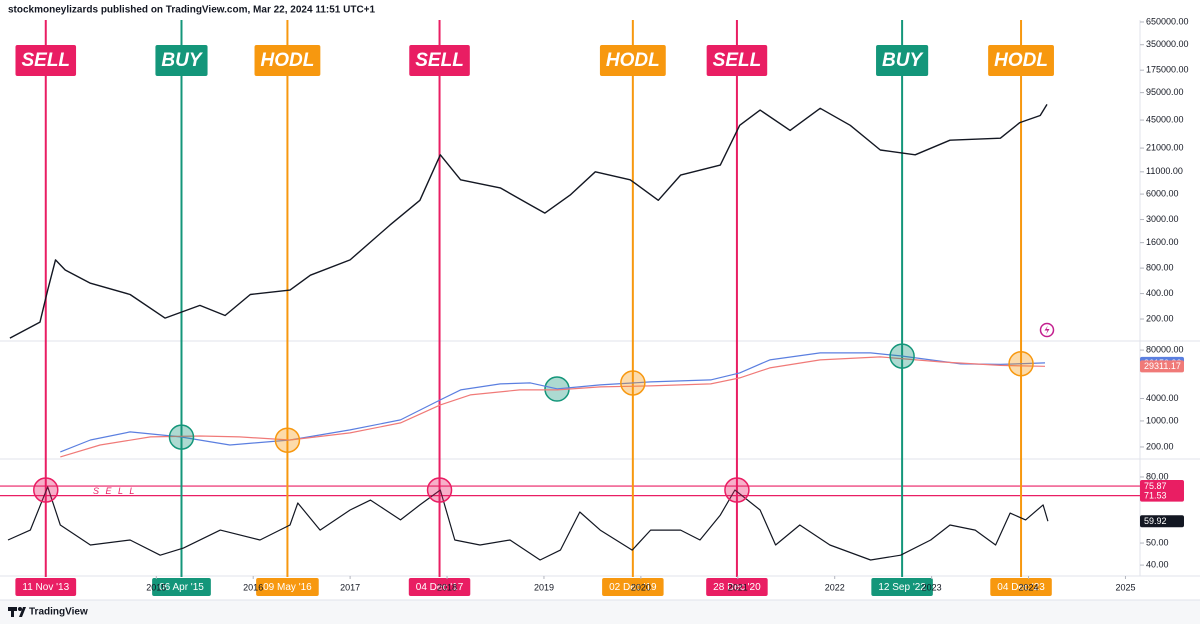 This screenshot has height=624, width=1200. What do you see at coordinates (1162, 398) in the screenshot?
I see `y-tick-label: 4000.00` at bounding box center [1162, 398].